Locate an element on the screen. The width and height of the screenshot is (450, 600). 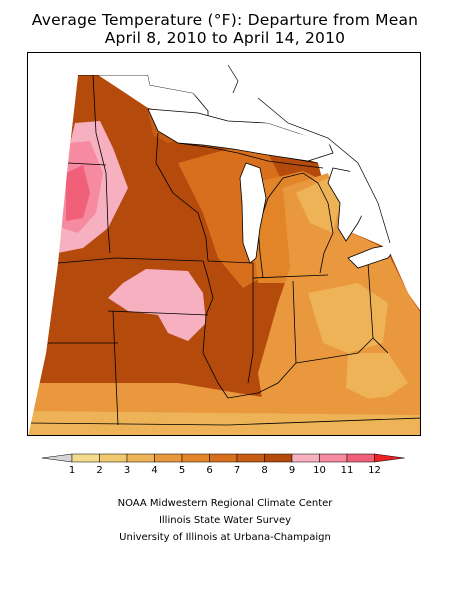
credit-noaa: NOAA Midwestern Regional Climate Center is located at coordinates (225, 503).